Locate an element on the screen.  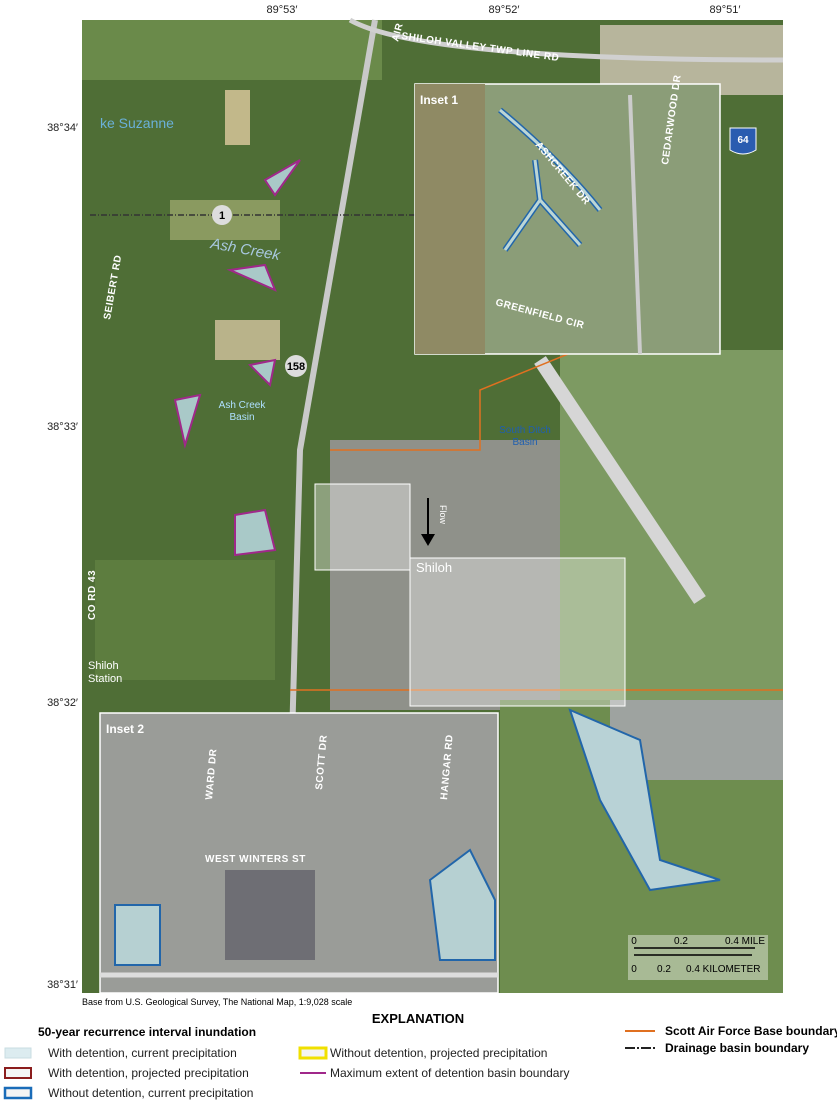
basin-label-text: Ash Creek Basin is located at coordinates (242, 411).